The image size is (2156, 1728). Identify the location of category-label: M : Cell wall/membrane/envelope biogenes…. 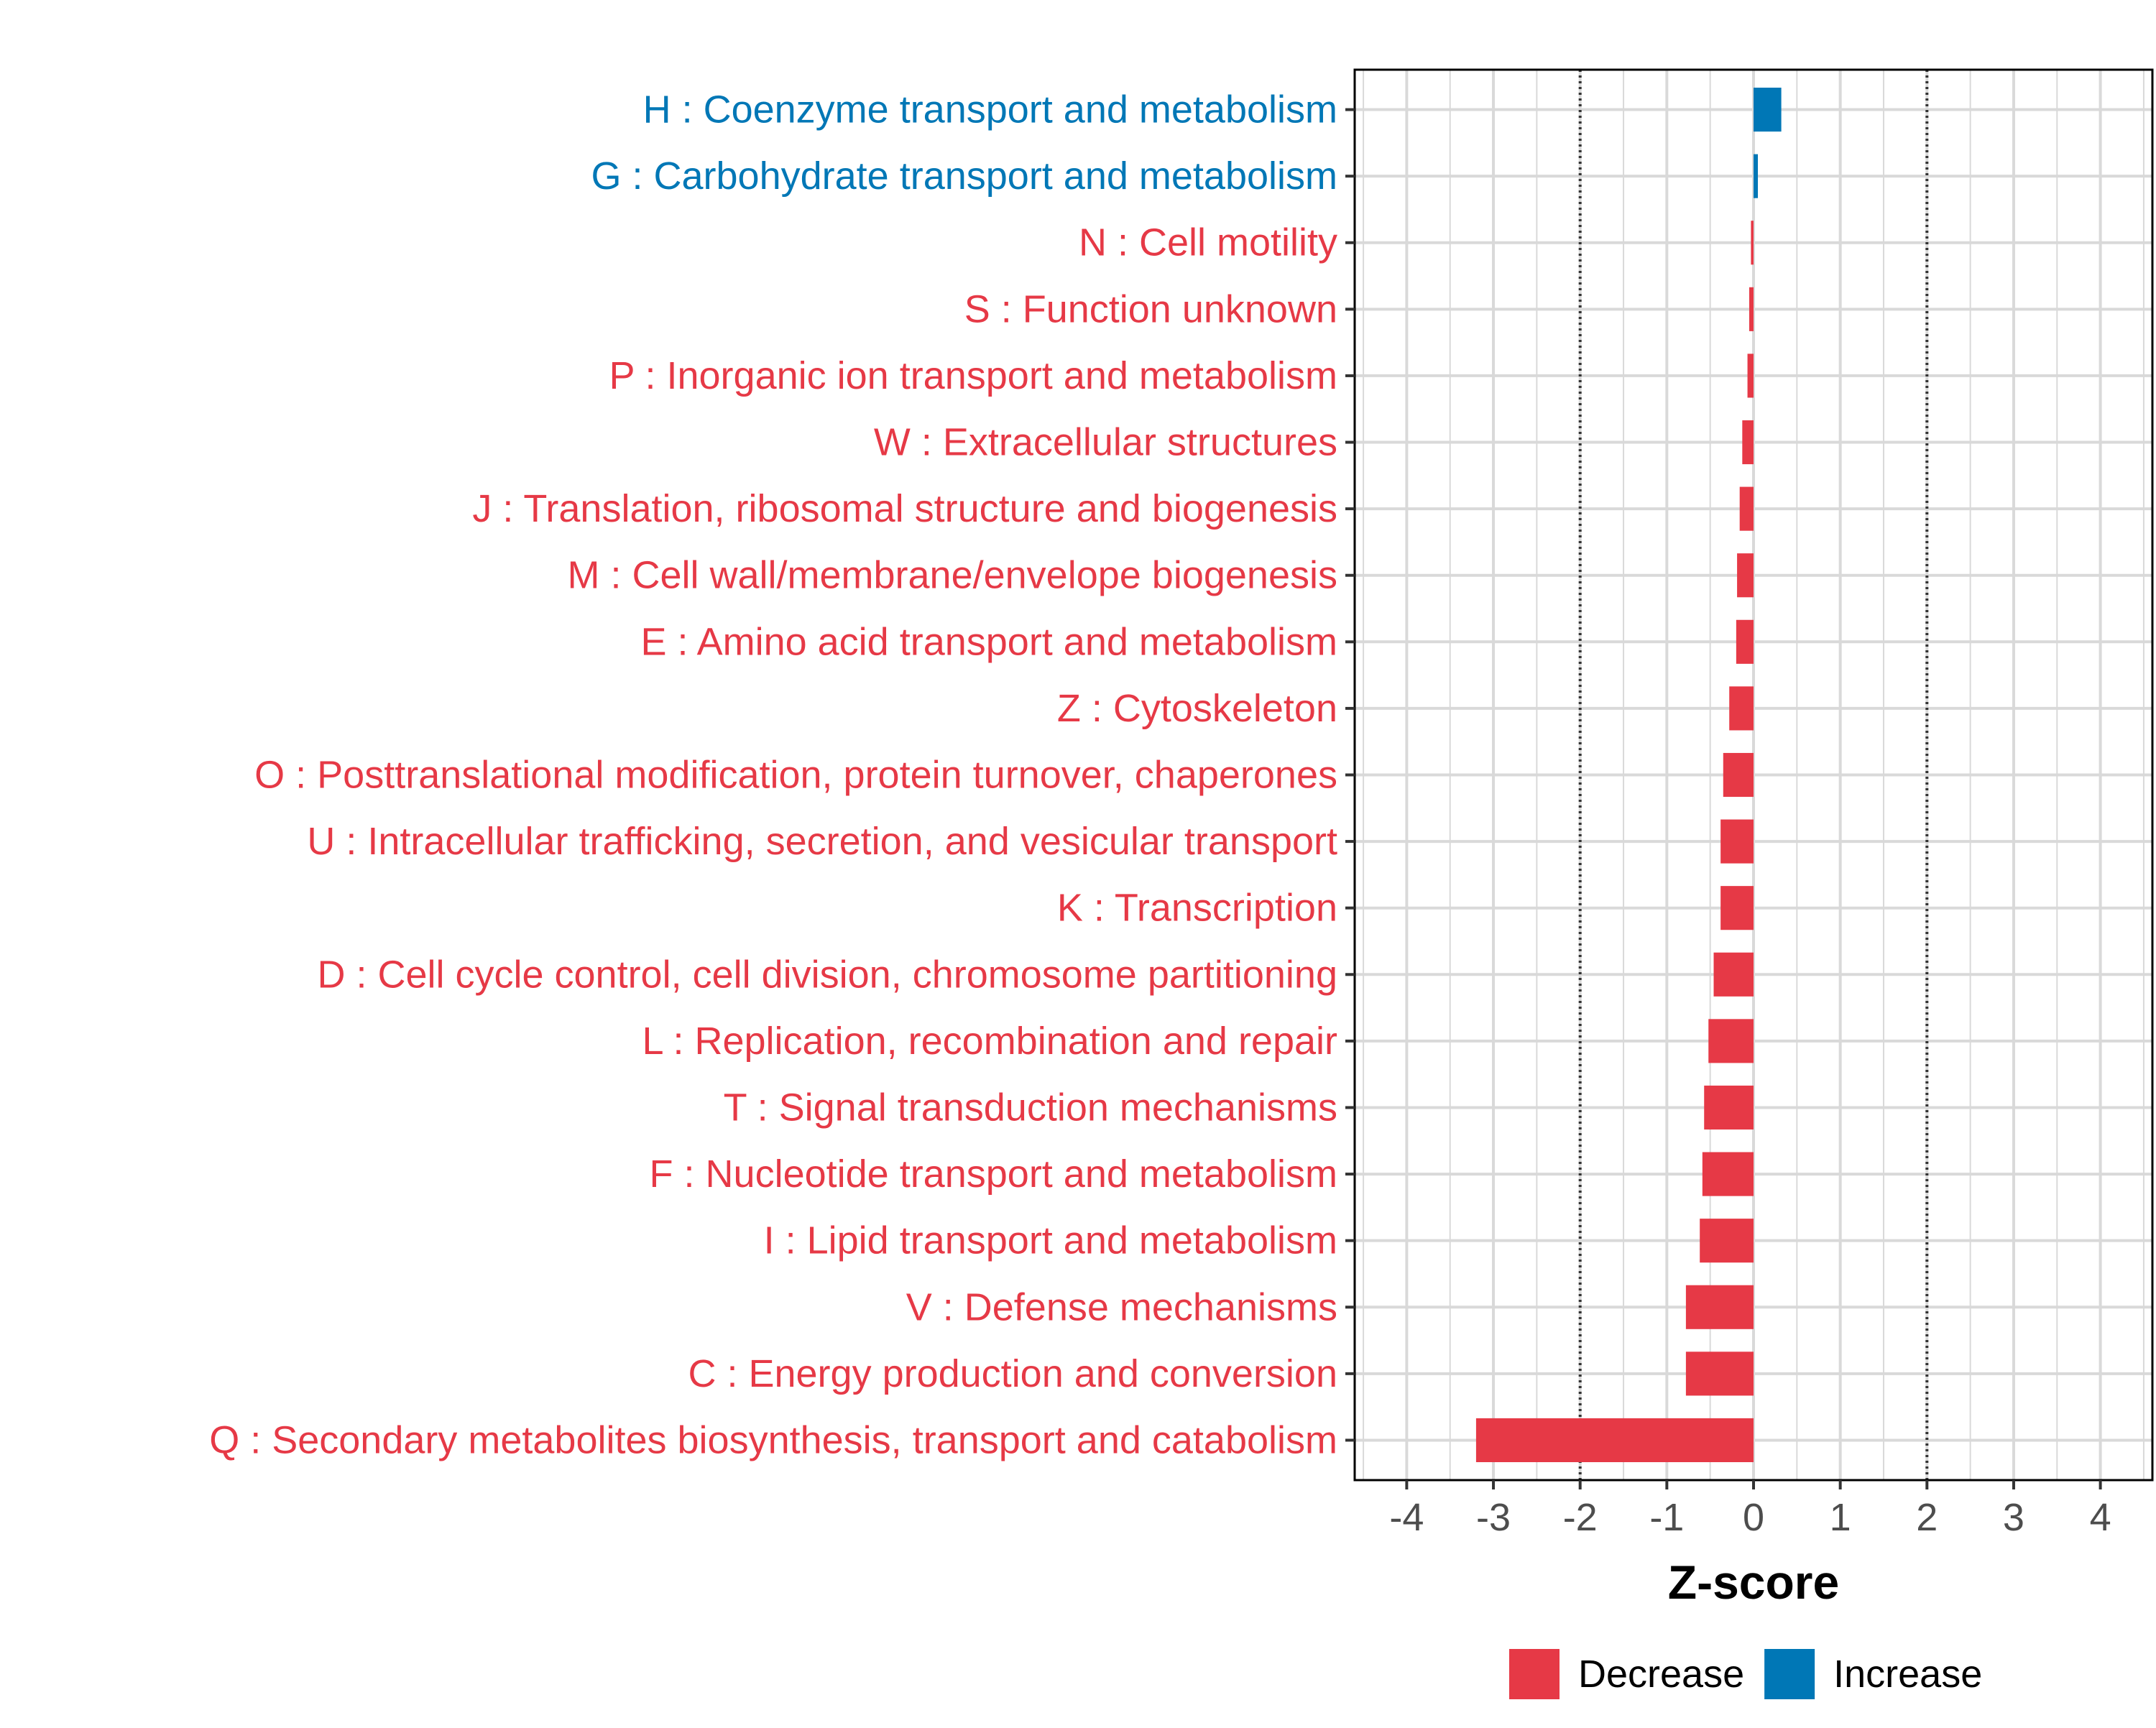
(952, 575).